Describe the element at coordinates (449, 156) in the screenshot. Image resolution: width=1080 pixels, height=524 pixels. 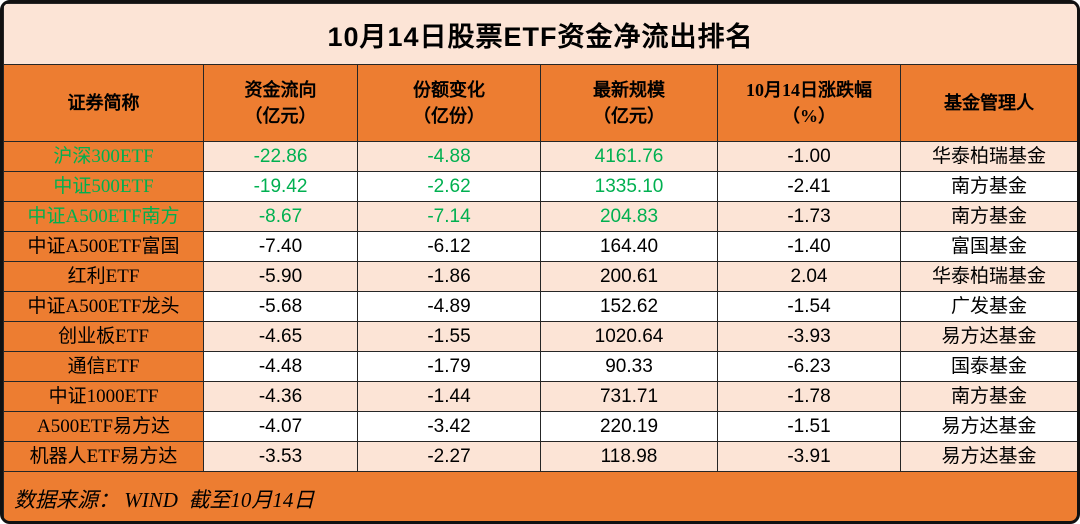
I see `cell-share-change: -4.88` at that location.